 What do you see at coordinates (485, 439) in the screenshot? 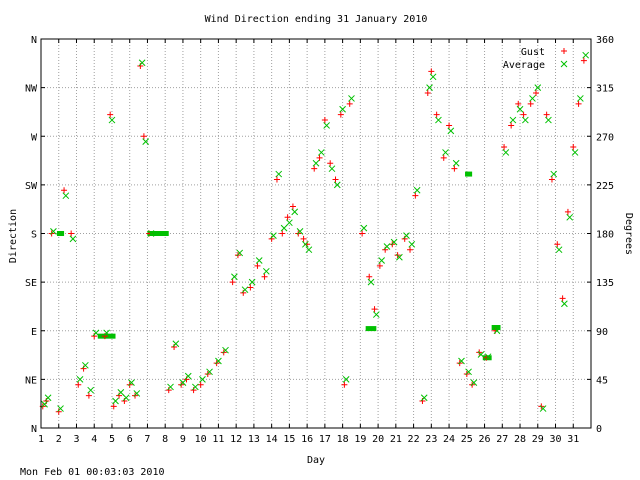
I see `x-tick-label: 26` at bounding box center [485, 439].